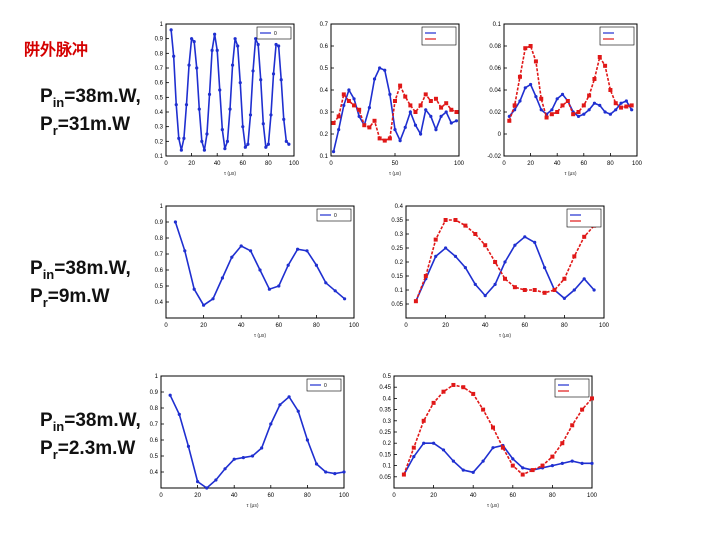 This screenshot has width=720, height=540. What do you see at coordinates (498, 430) in the screenshot?
I see `series-line-red` at bounding box center [498, 430].